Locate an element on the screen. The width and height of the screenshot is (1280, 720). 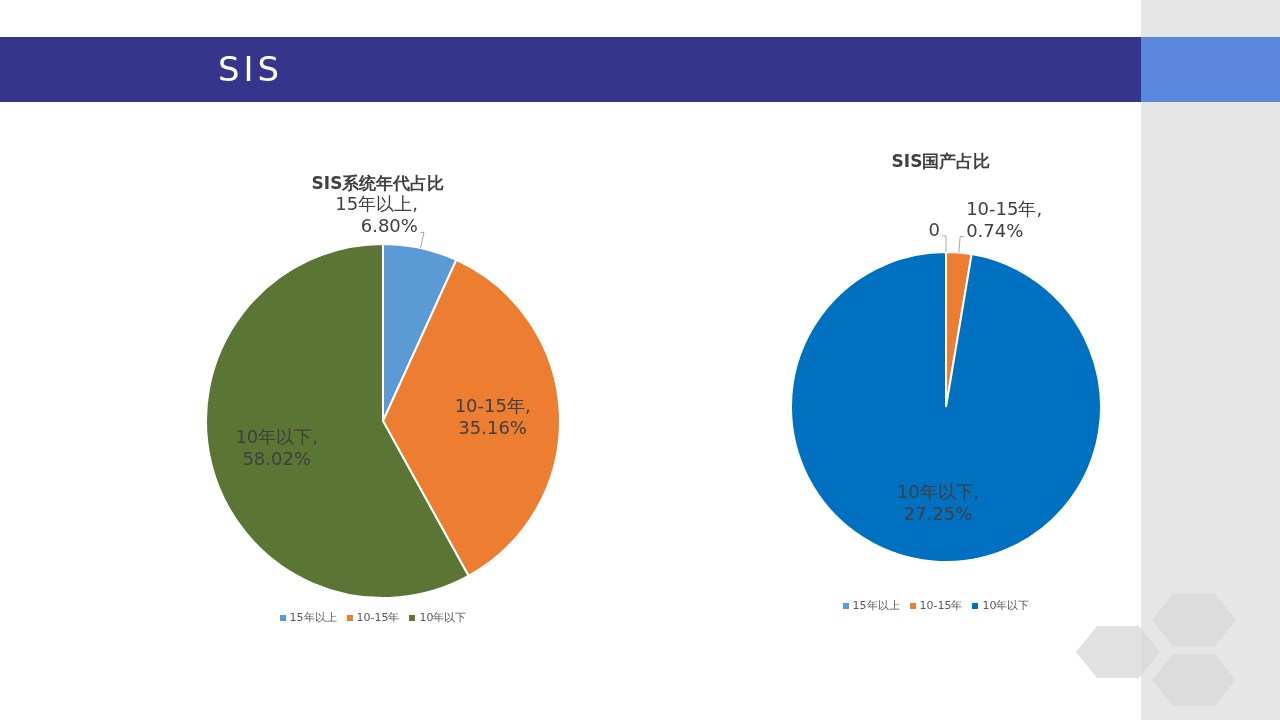
data-label: 10年以下, 27.25% is located at coordinates (938, 502).